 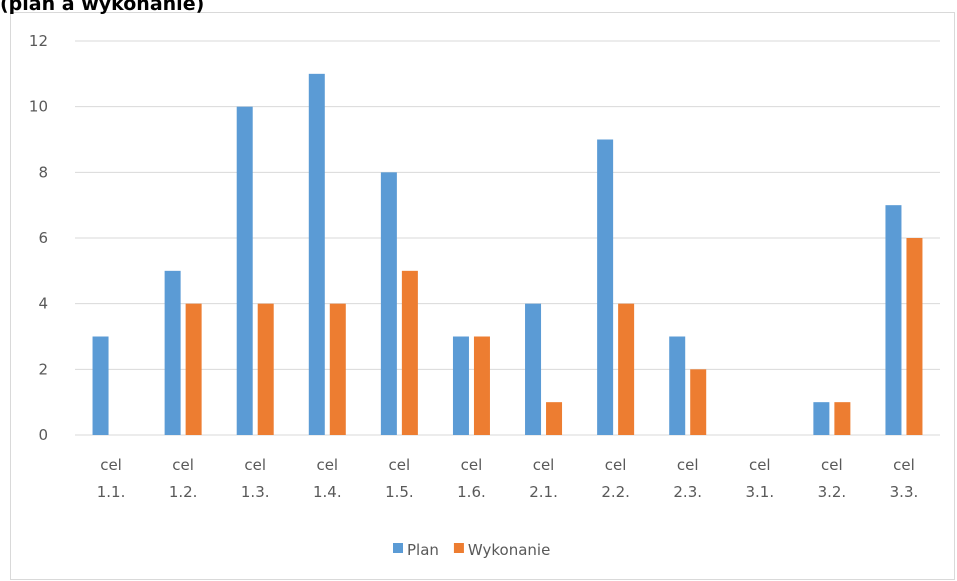 I want to click on chart-title: (plan a wykonanie), so click(x=102, y=7).